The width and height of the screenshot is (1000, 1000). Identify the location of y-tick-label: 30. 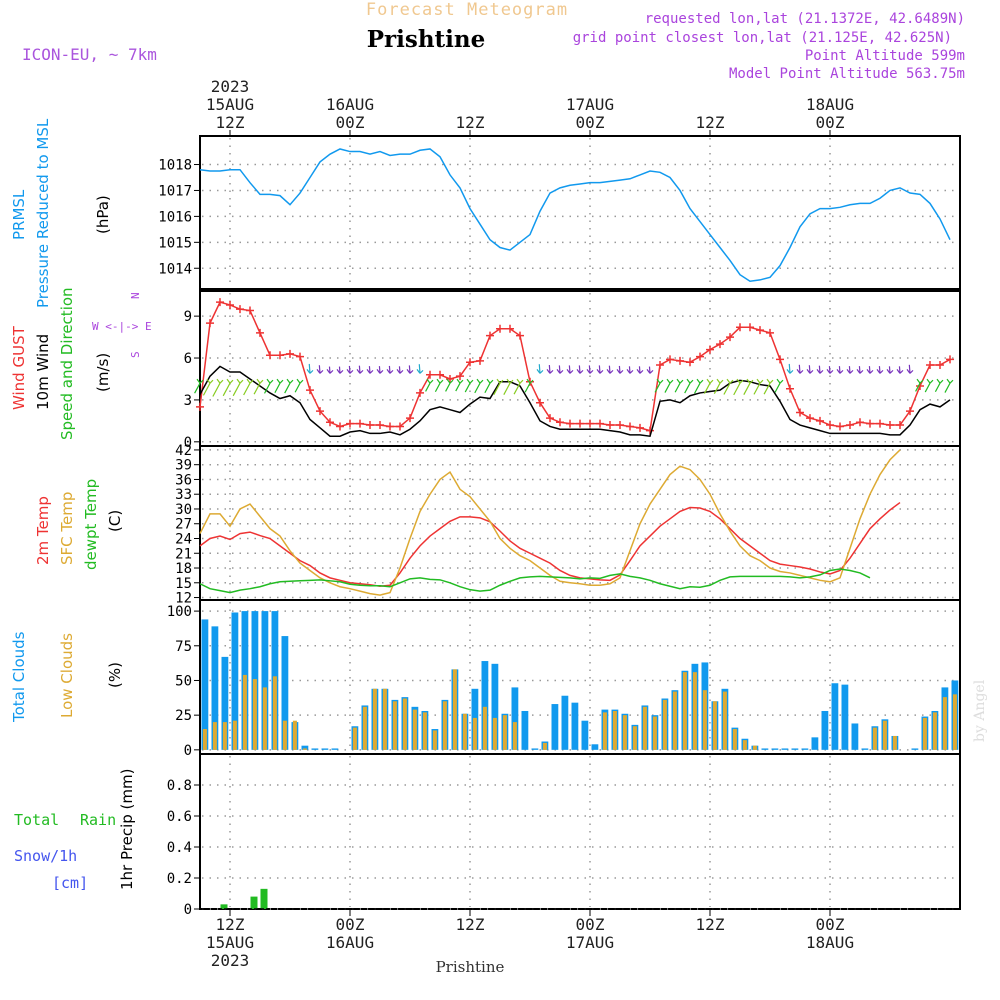
(183, 510).